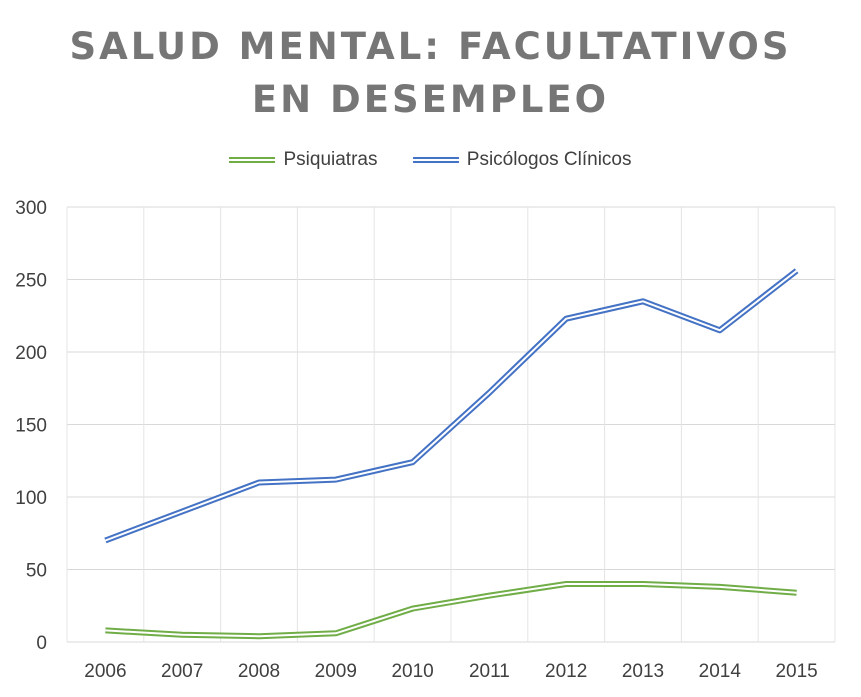  I want to click on legend-item-psicologos: Psicólogos Clínicos, so click(522, 160).